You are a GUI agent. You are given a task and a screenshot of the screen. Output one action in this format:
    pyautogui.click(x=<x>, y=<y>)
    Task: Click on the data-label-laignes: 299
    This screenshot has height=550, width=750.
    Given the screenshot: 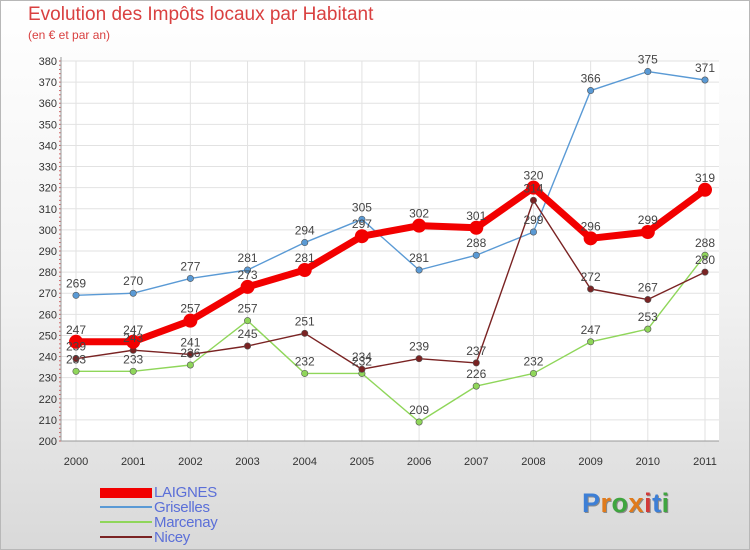 What is the action you would take?
    pyautogui.click(x=648, y=220)
    